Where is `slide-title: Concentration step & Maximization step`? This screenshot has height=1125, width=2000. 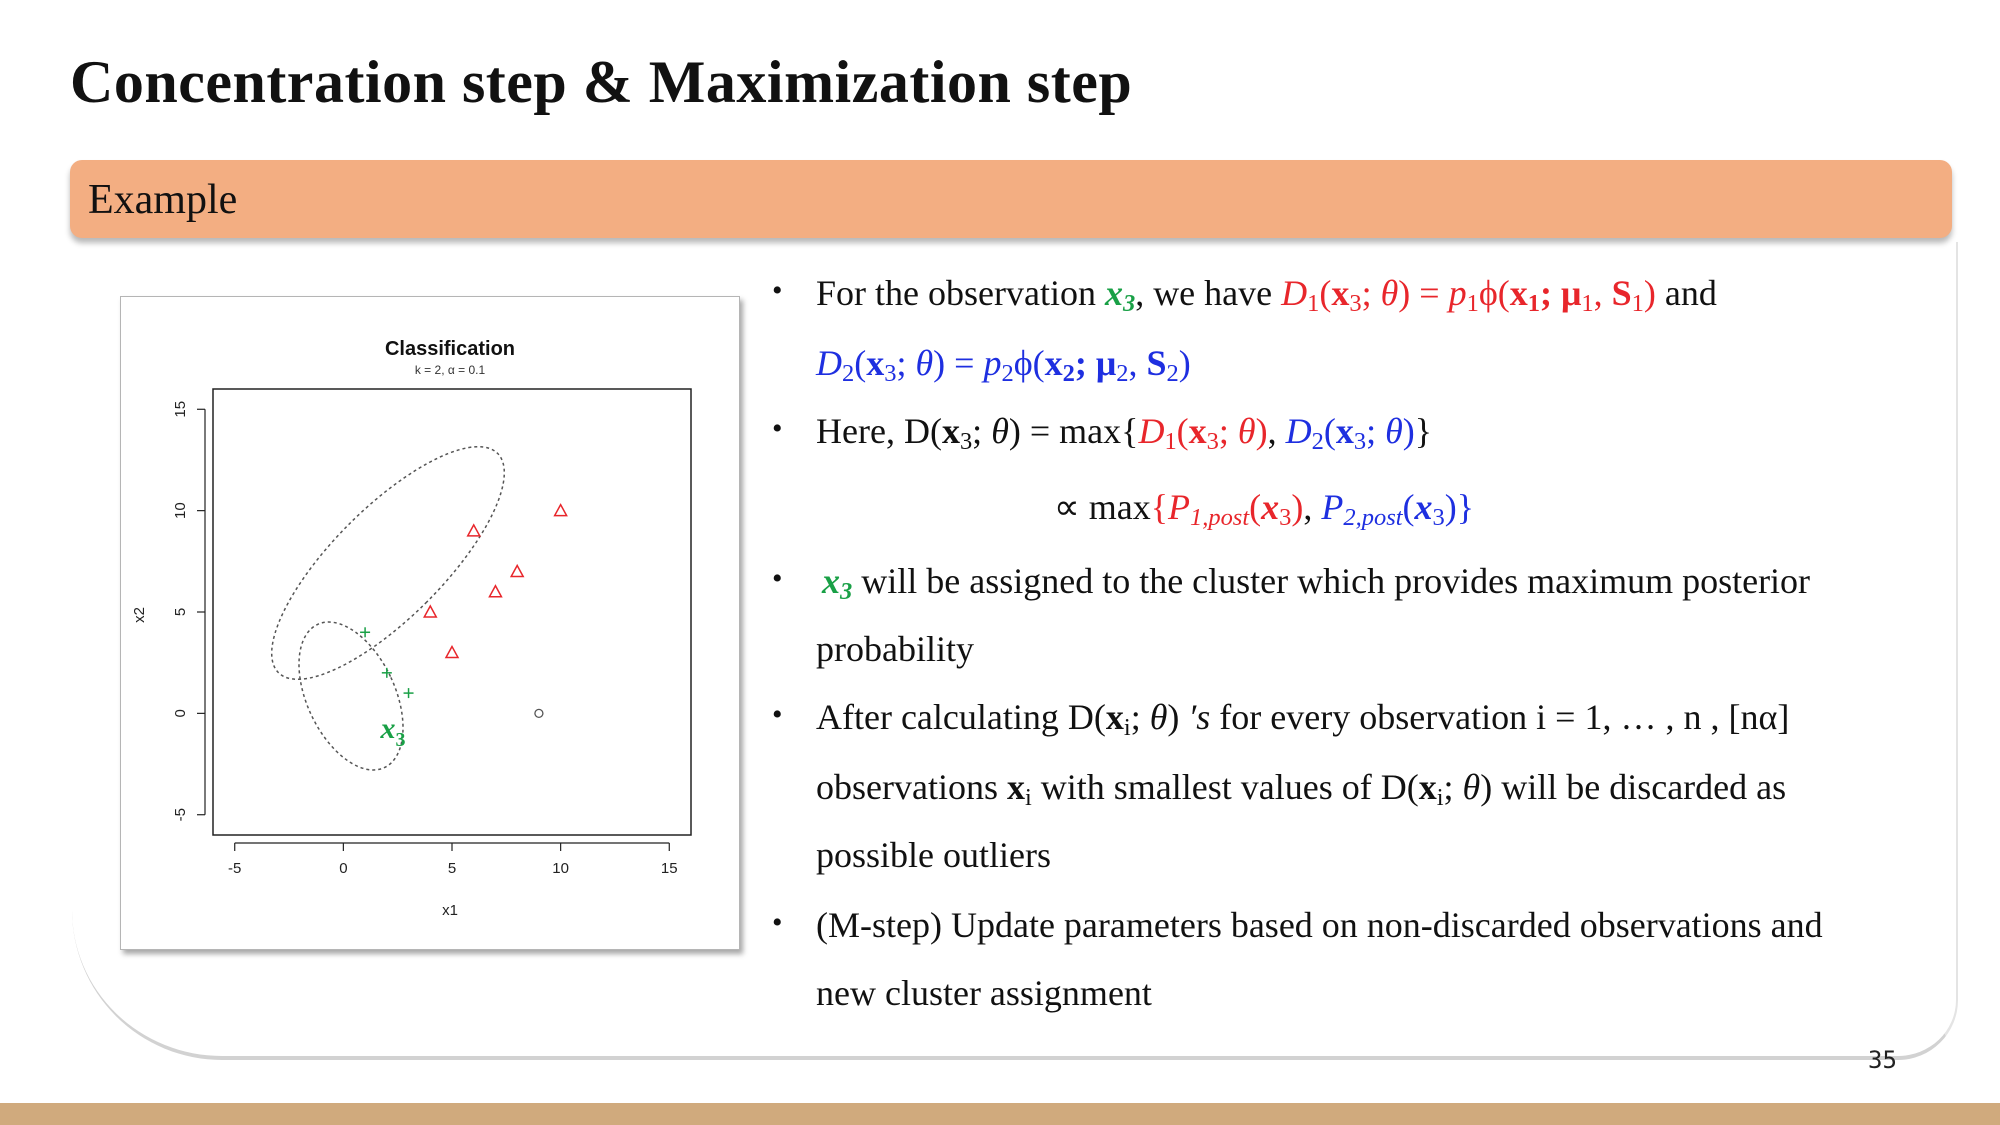
slide-title: Concentration step & Maximization step is located at coordinates (601, 82).